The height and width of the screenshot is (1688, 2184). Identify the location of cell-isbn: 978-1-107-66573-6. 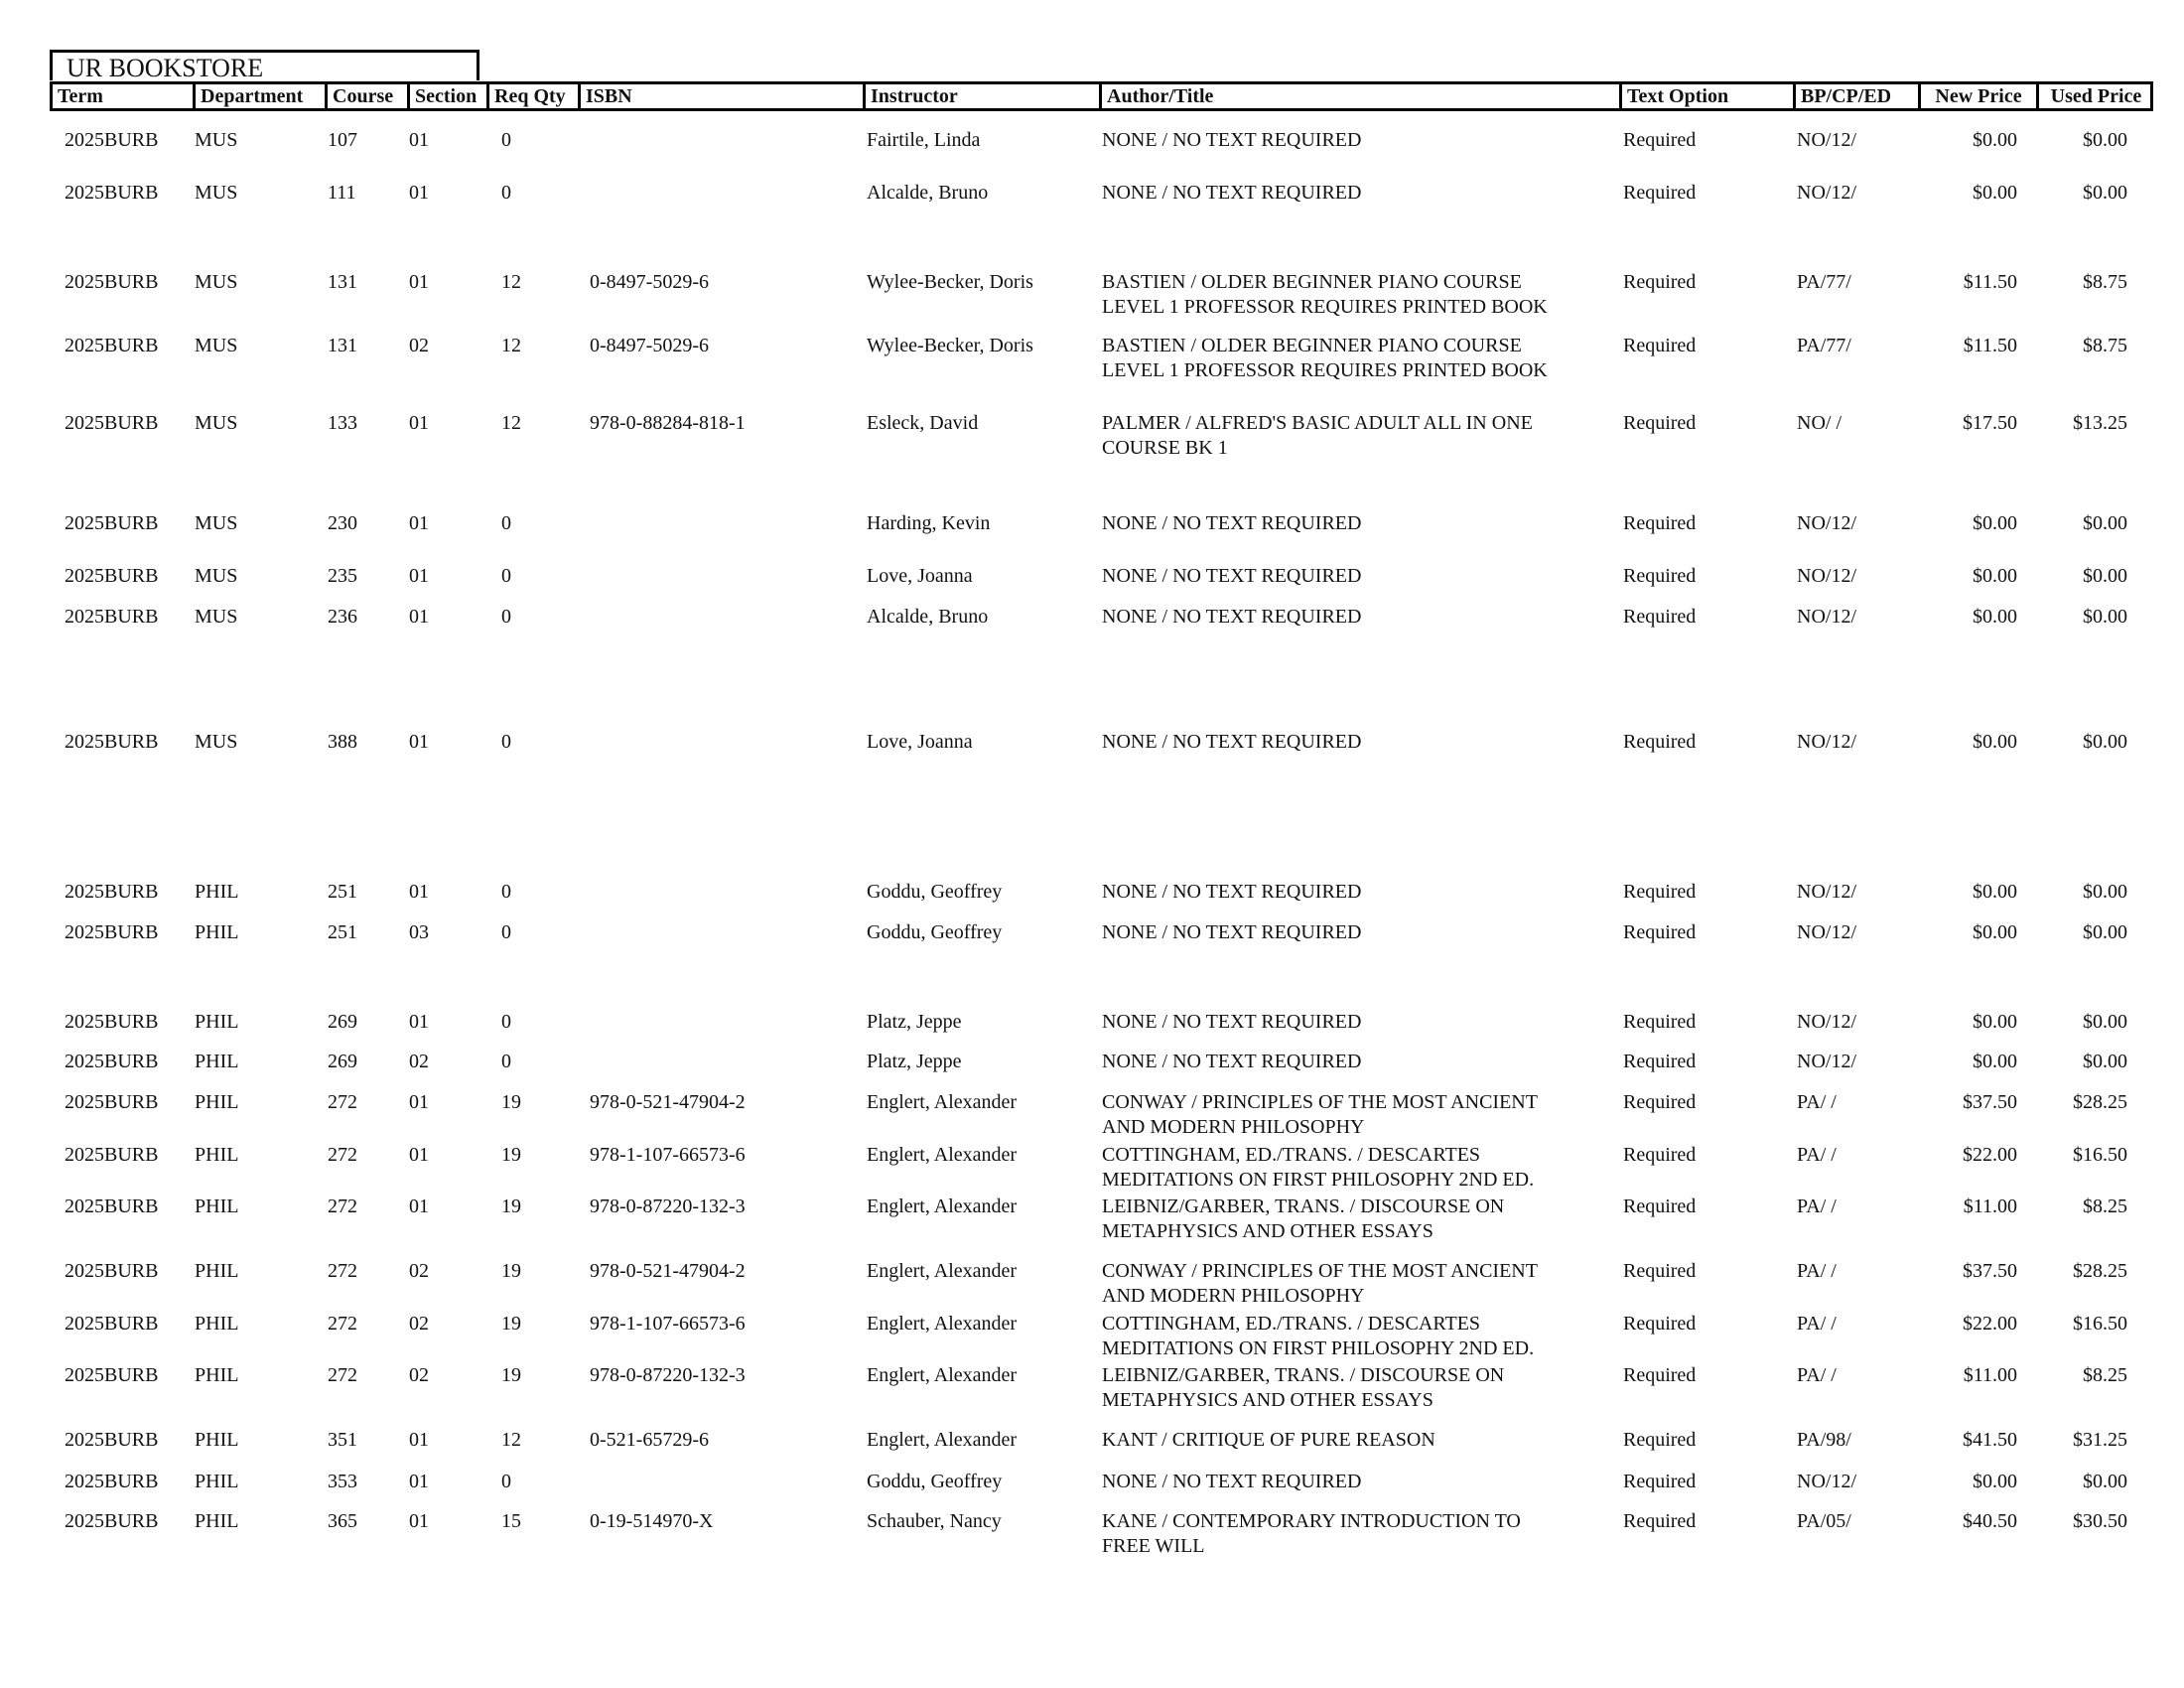
(668, 1155).